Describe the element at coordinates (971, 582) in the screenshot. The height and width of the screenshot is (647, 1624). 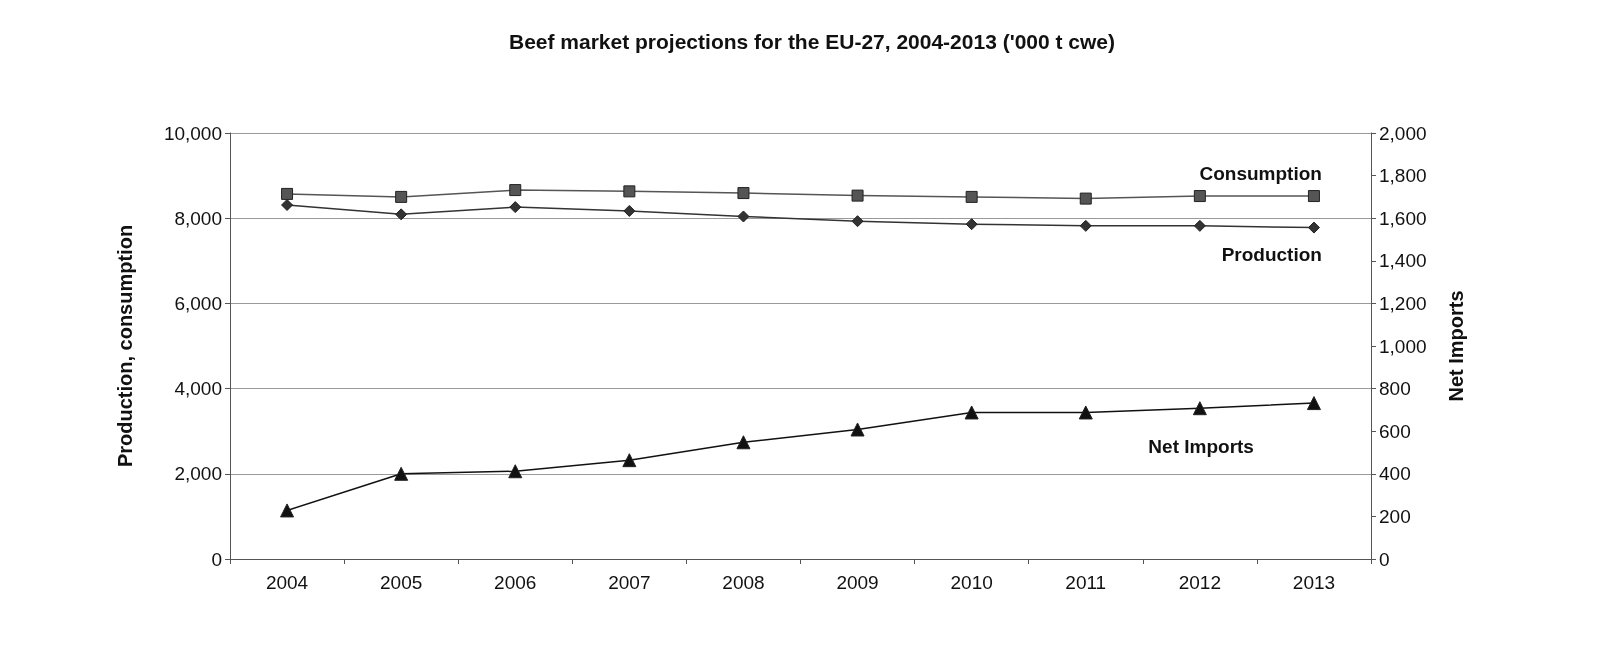
I see `x-tick-label: 2010` at that location.